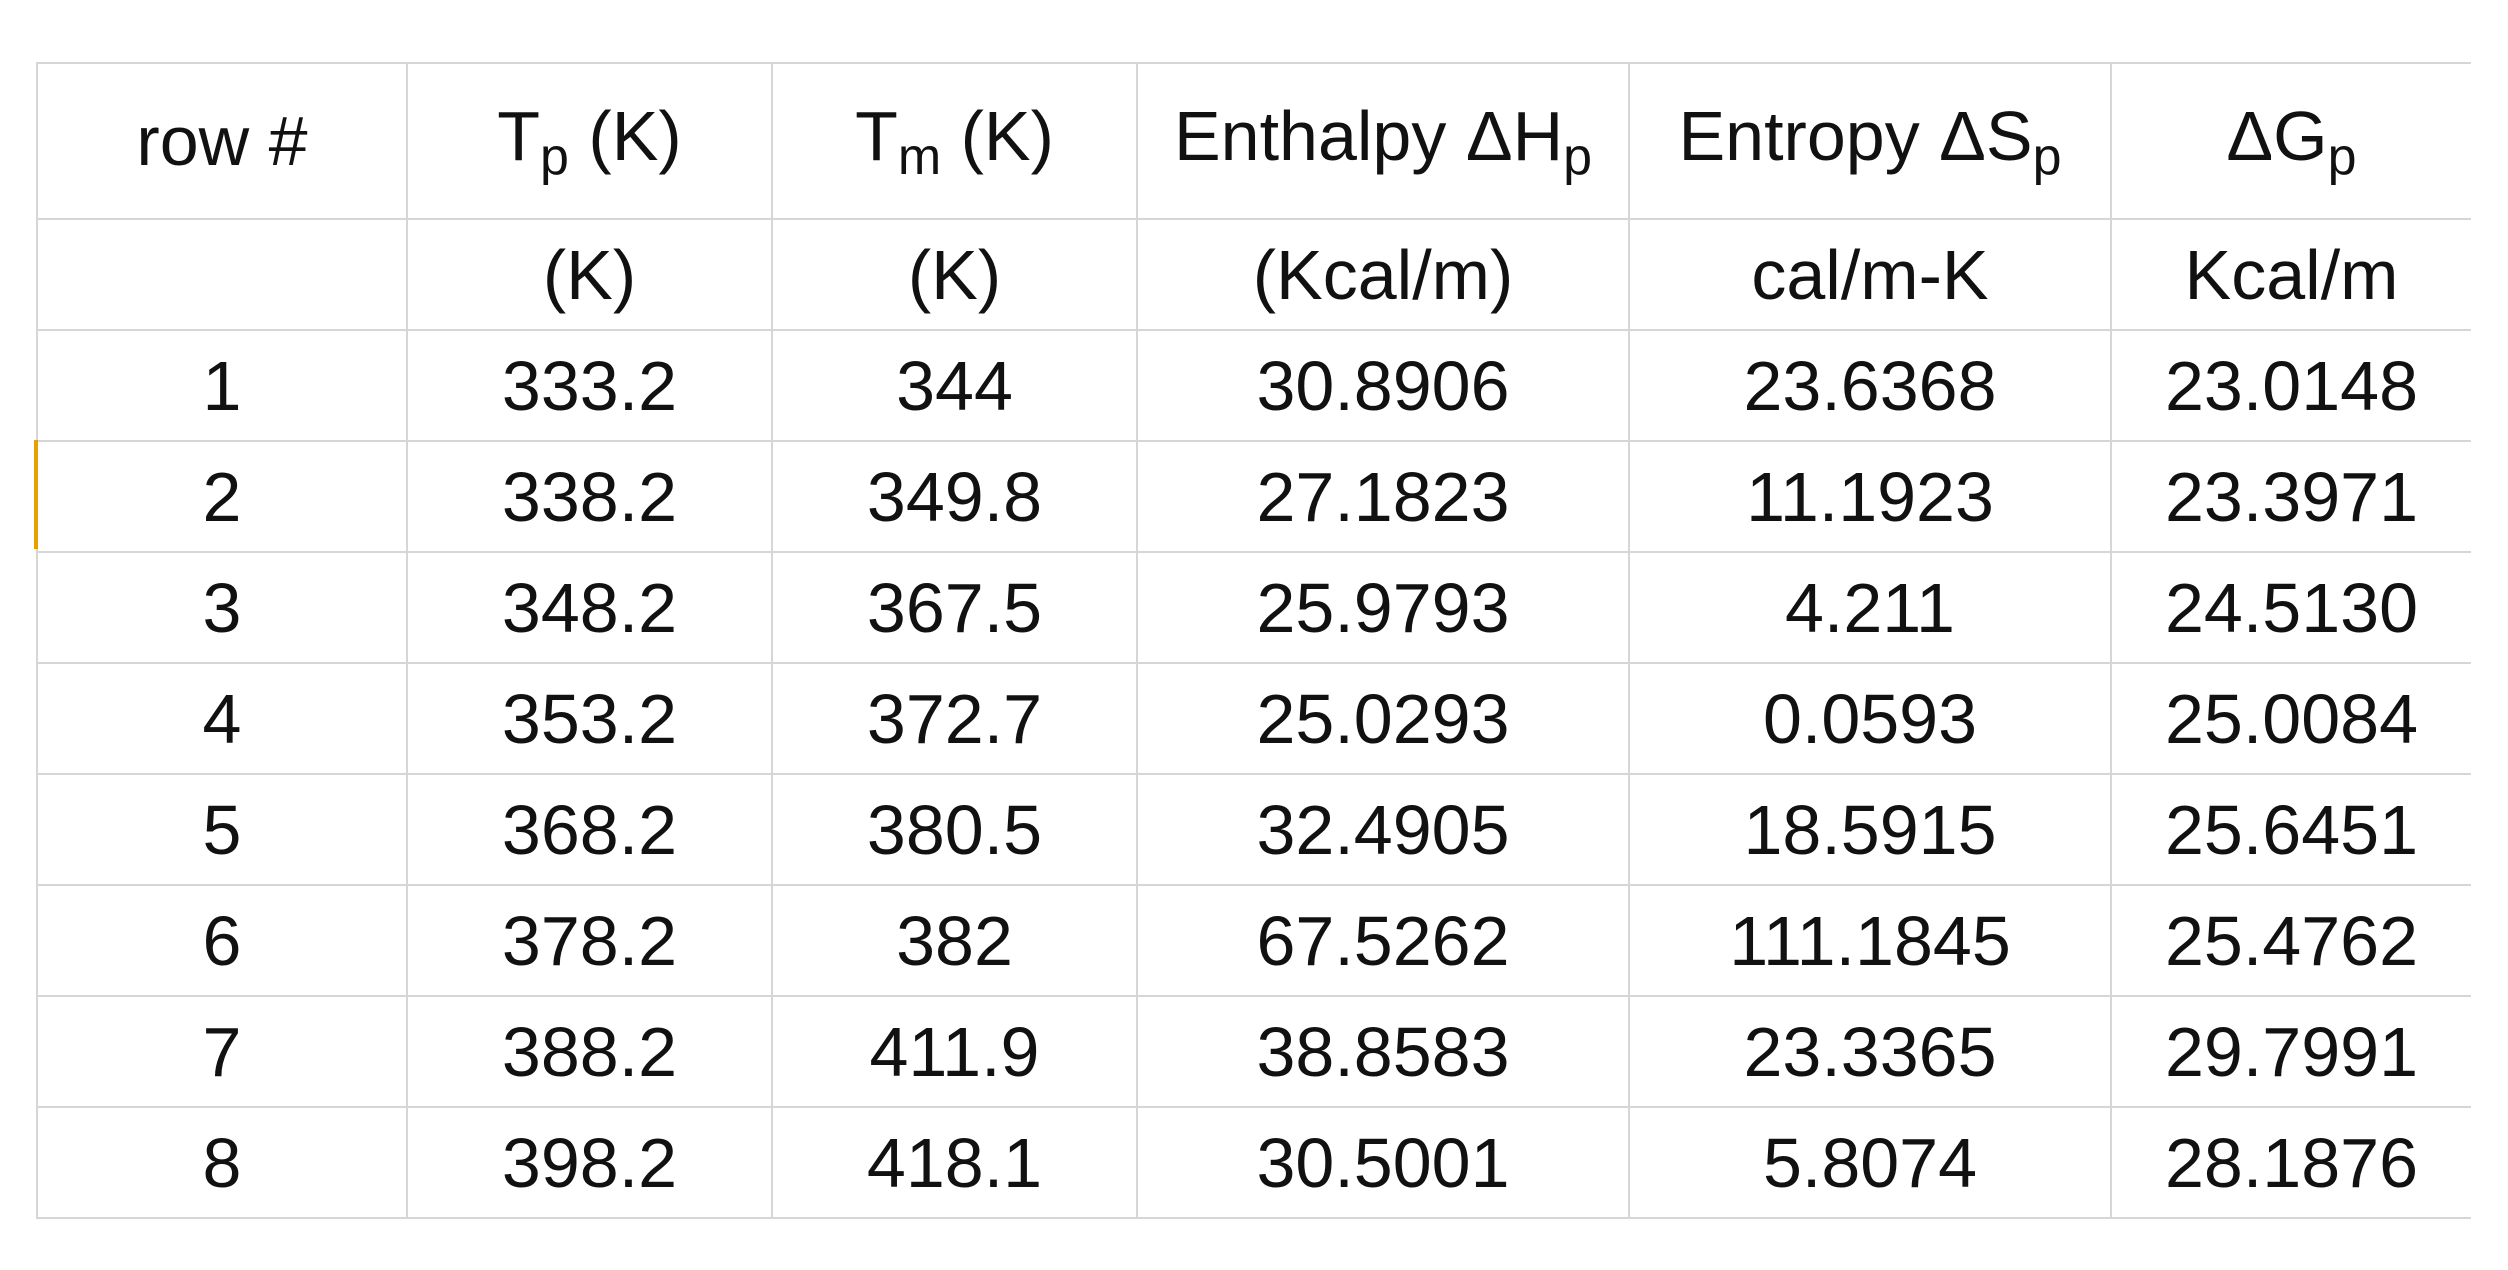 The height and width of the screenshot is (1270, 2508). I want to click on header-text: row #, so click(222, 141).